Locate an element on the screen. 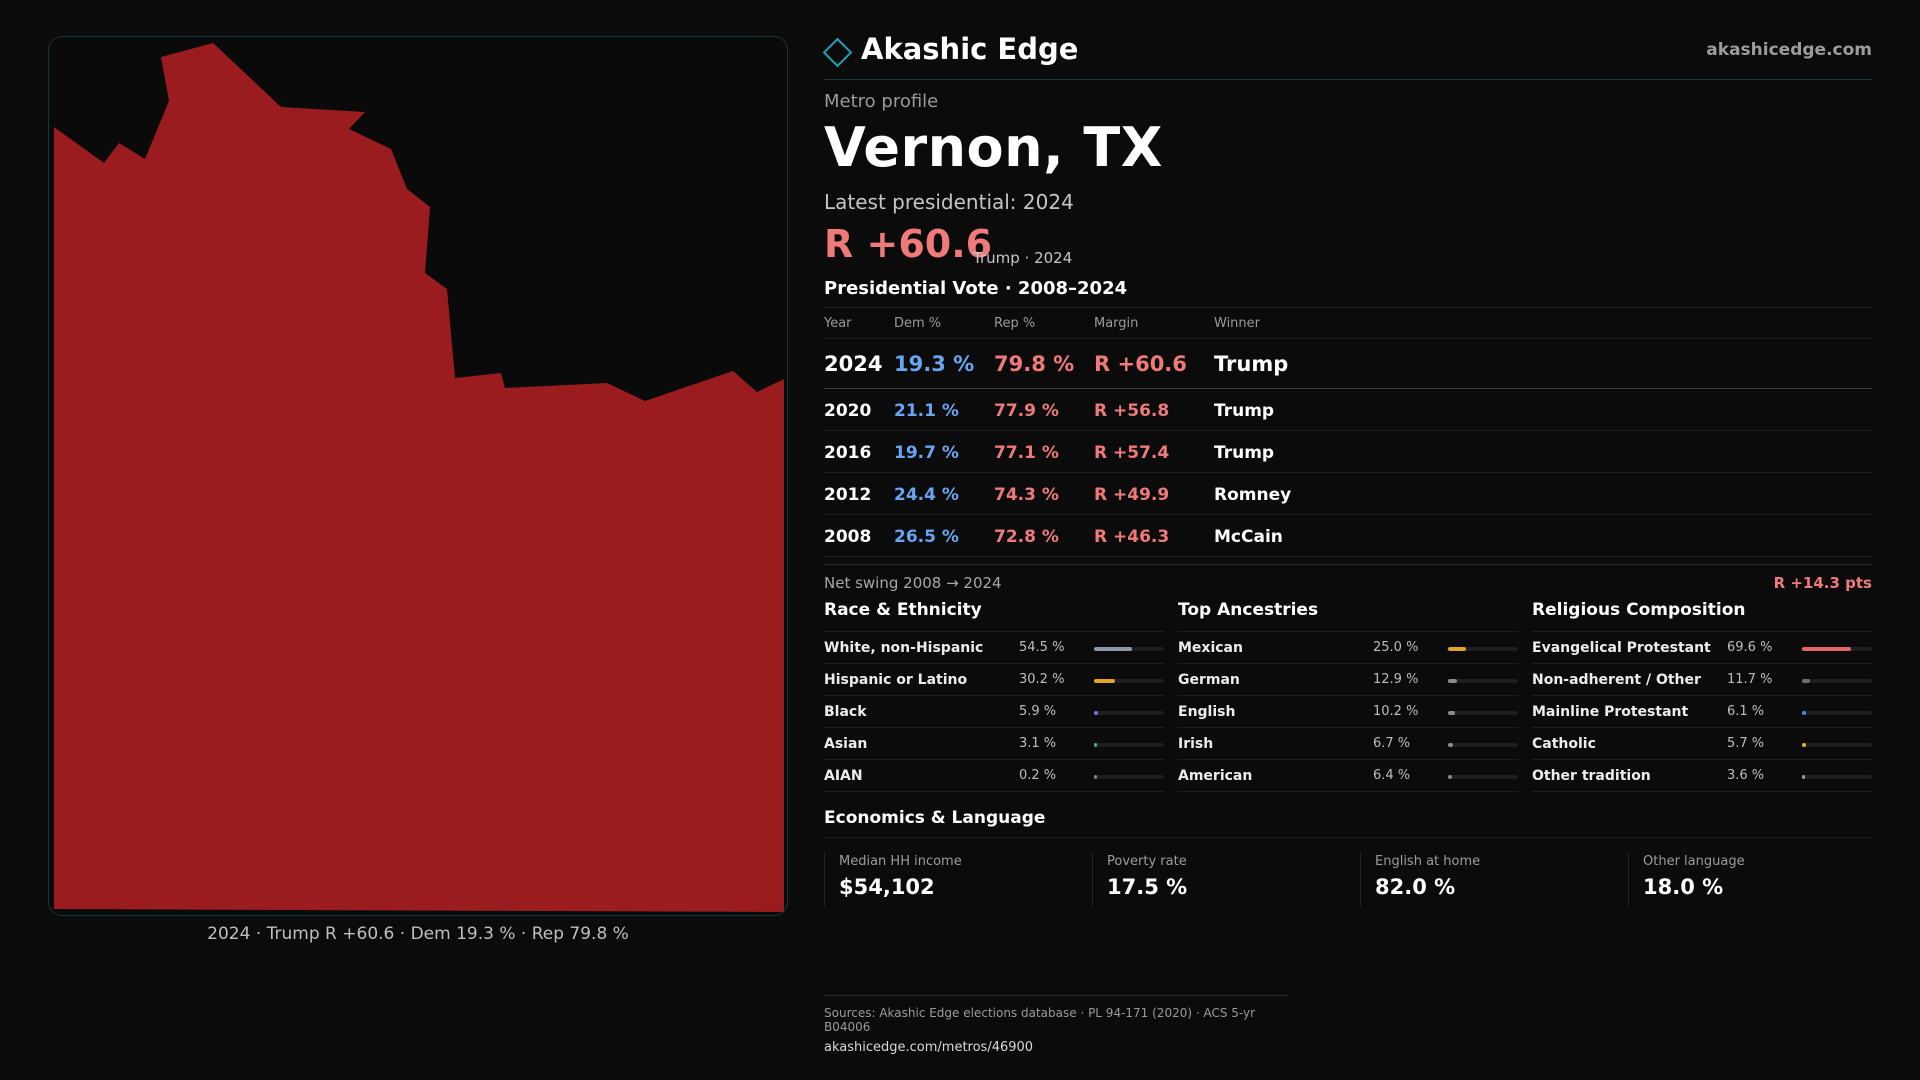  item-label: Mexican is located at coordinates (1210, 648).